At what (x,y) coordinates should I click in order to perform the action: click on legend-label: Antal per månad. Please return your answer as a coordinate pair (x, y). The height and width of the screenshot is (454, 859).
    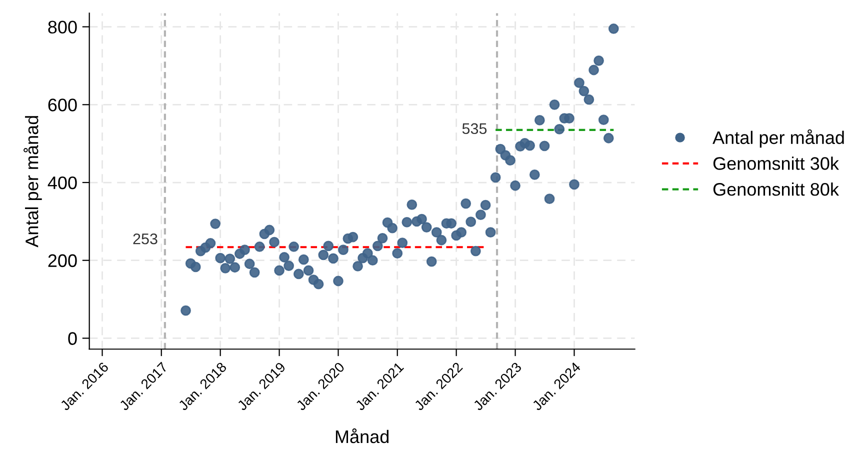
    Looking at the image, I should click on (778, 138).